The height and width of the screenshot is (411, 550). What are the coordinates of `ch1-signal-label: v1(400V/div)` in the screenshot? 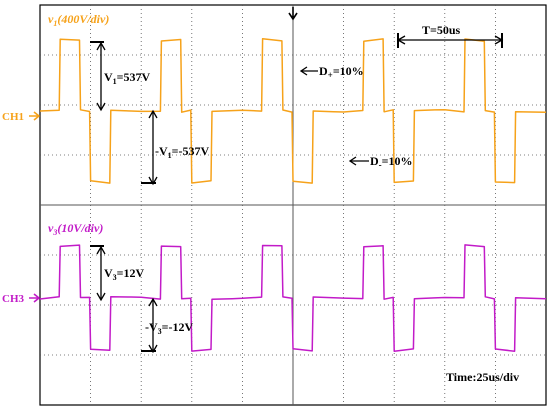 It's located at (78, 20).